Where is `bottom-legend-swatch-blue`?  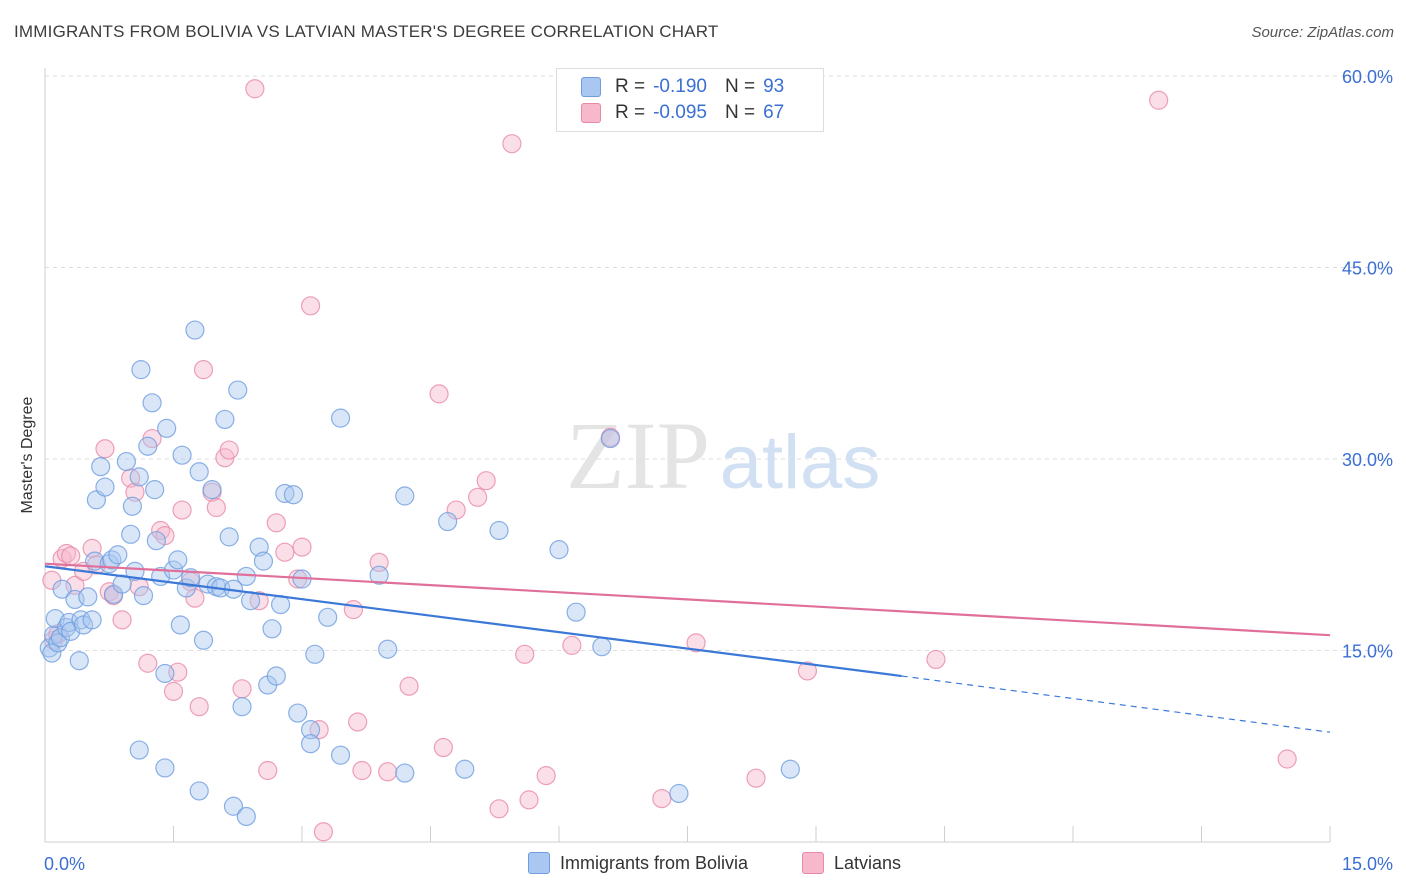 bottom-legend-swatch-blue is located at coordinates (539, 863).